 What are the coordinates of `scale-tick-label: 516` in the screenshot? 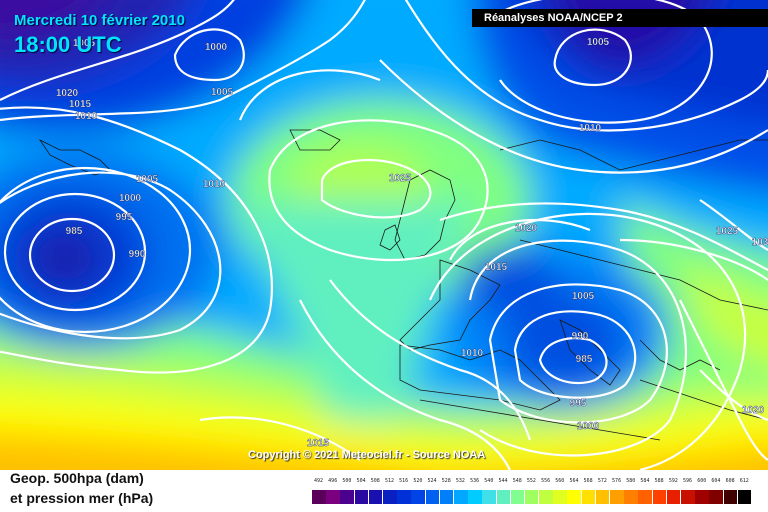 It's located at (404, 481).